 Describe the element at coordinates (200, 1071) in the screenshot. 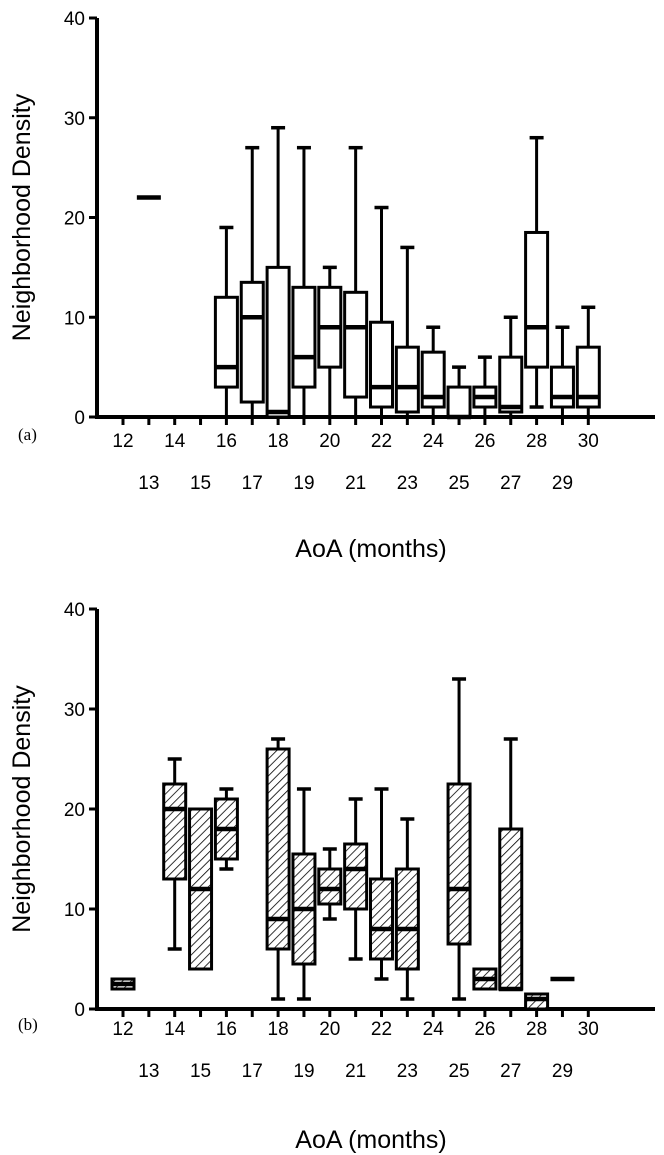

I see `x-tick-label: 15` at that location.